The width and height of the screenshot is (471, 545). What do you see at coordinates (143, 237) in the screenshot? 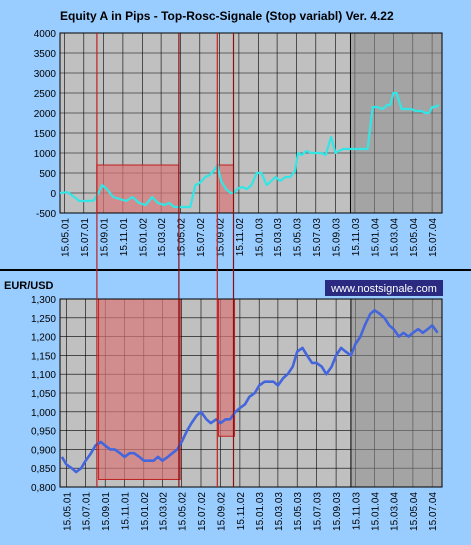
I see `equity-x-tick-label: 15.01.02` at bounding box center [143, 237].